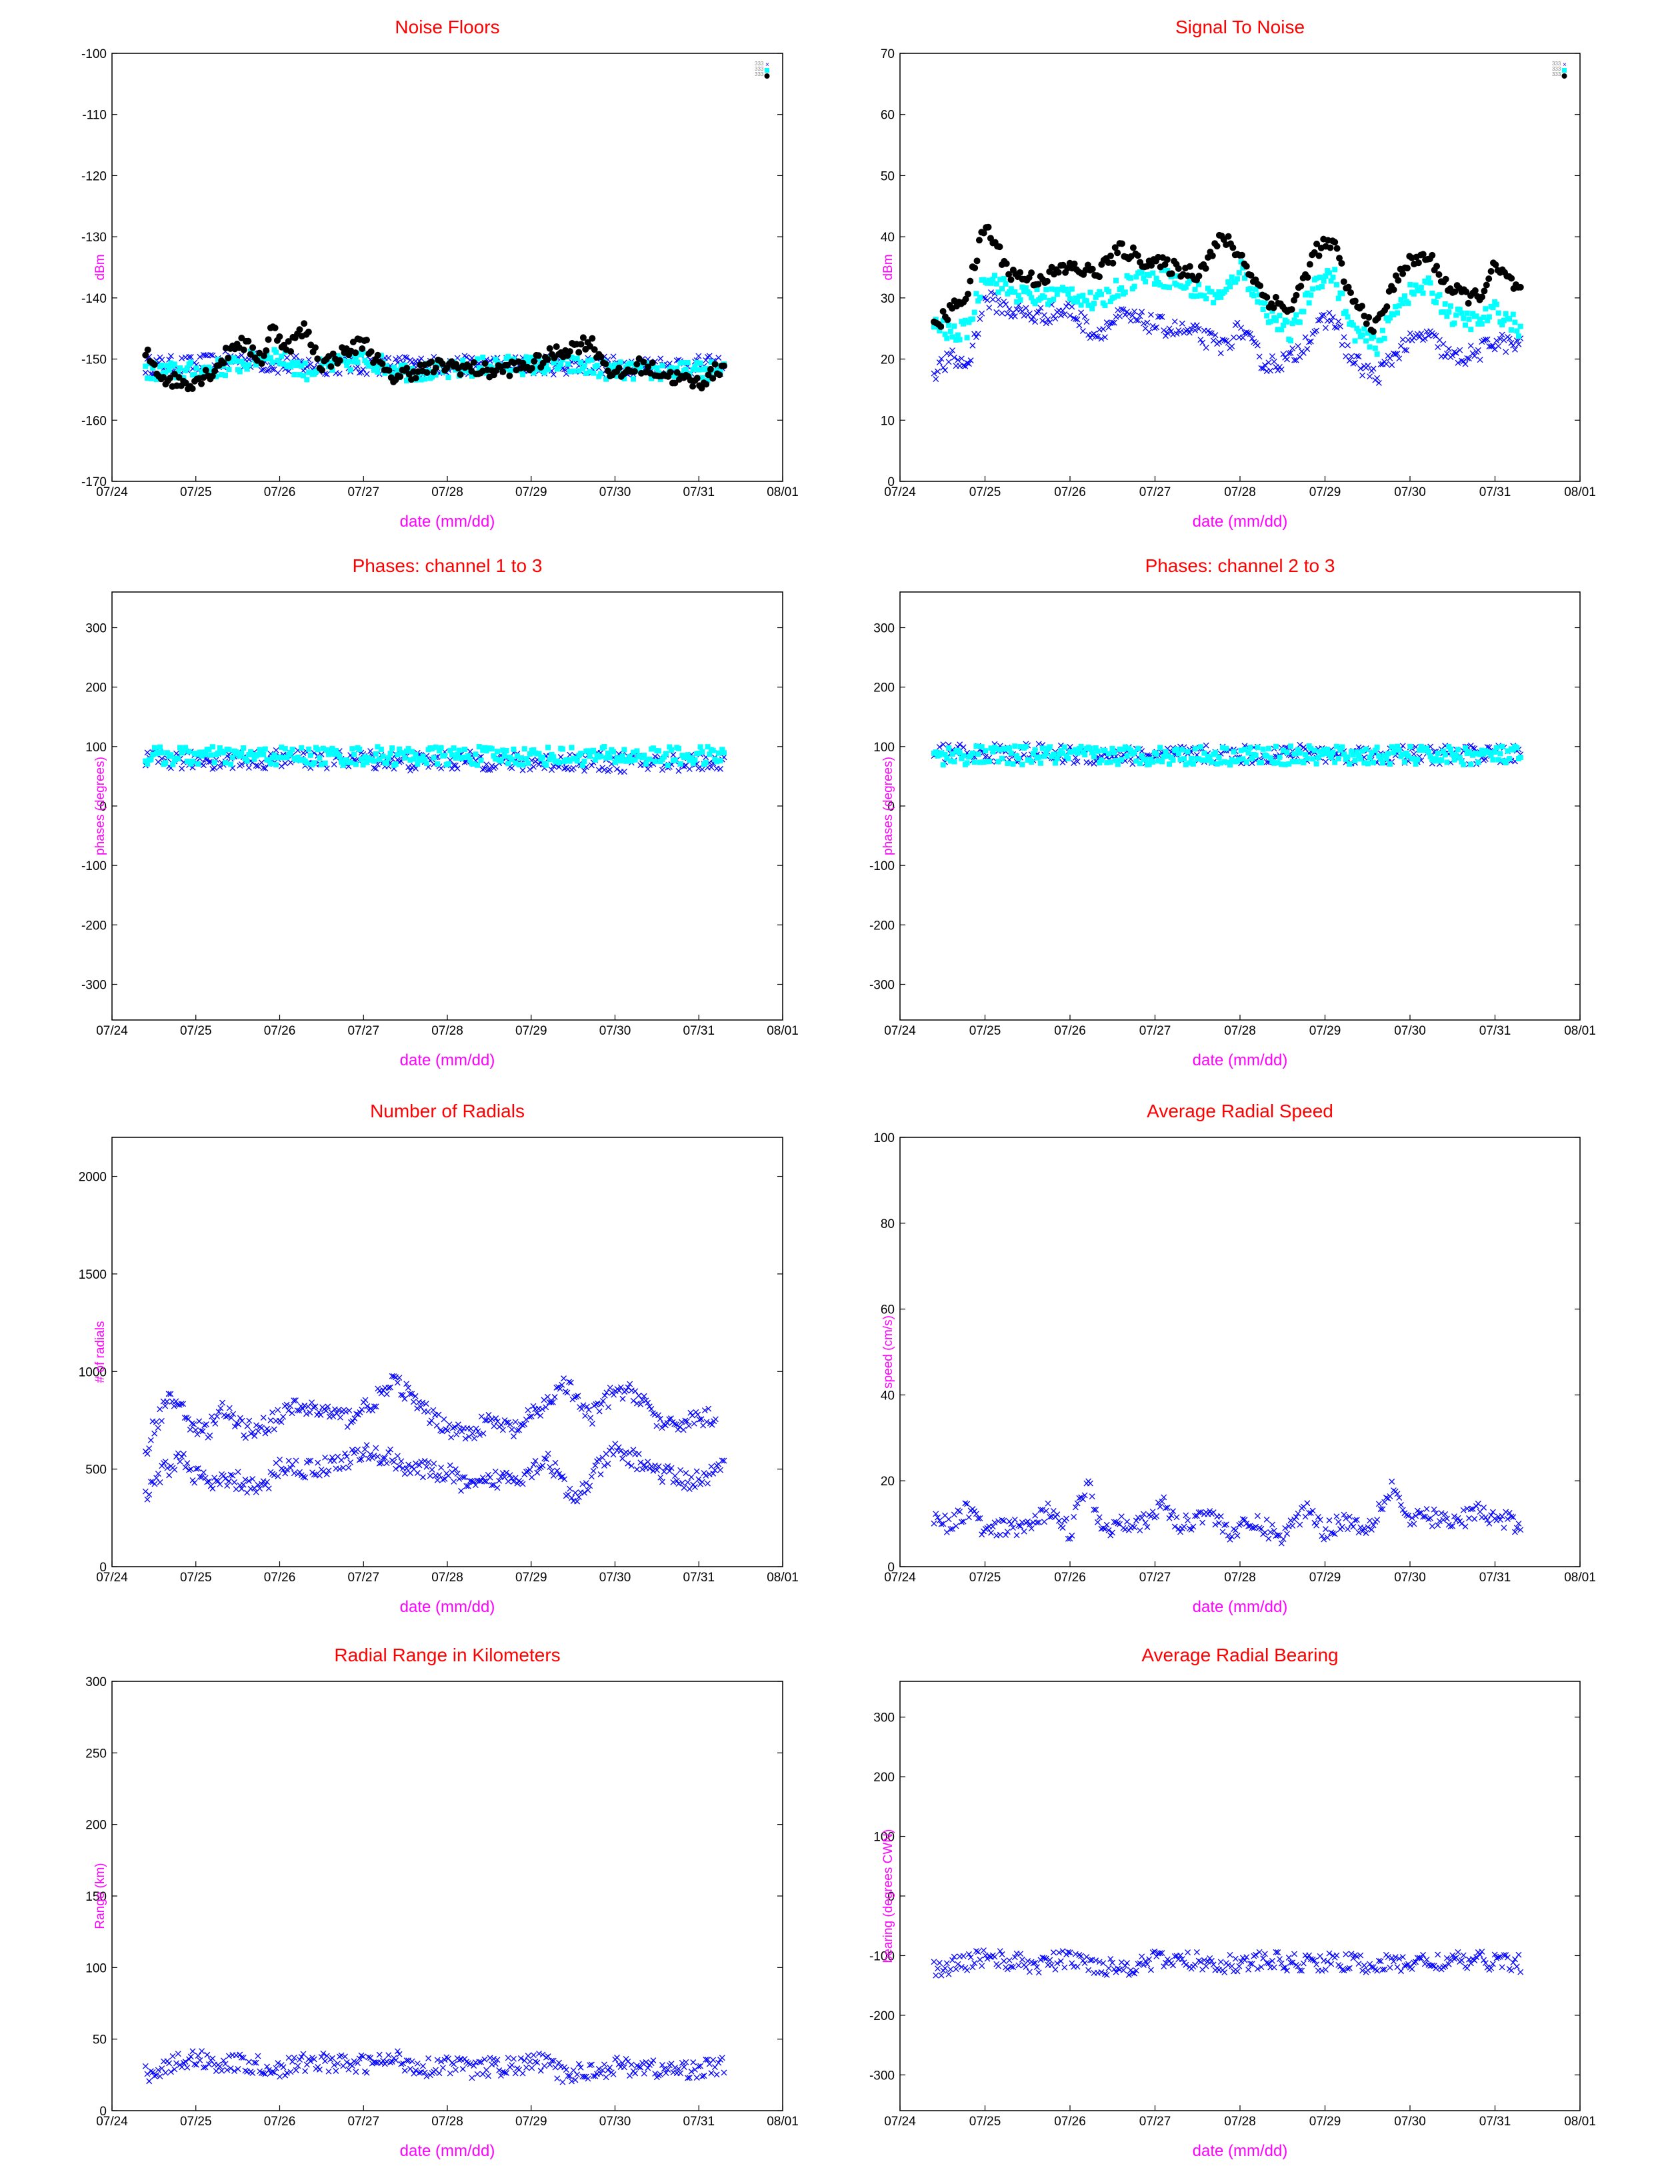 The height and width of the screenshot is (2184, 1680). I want to click on x-tick-label: 07/25, so click(985, 2122).